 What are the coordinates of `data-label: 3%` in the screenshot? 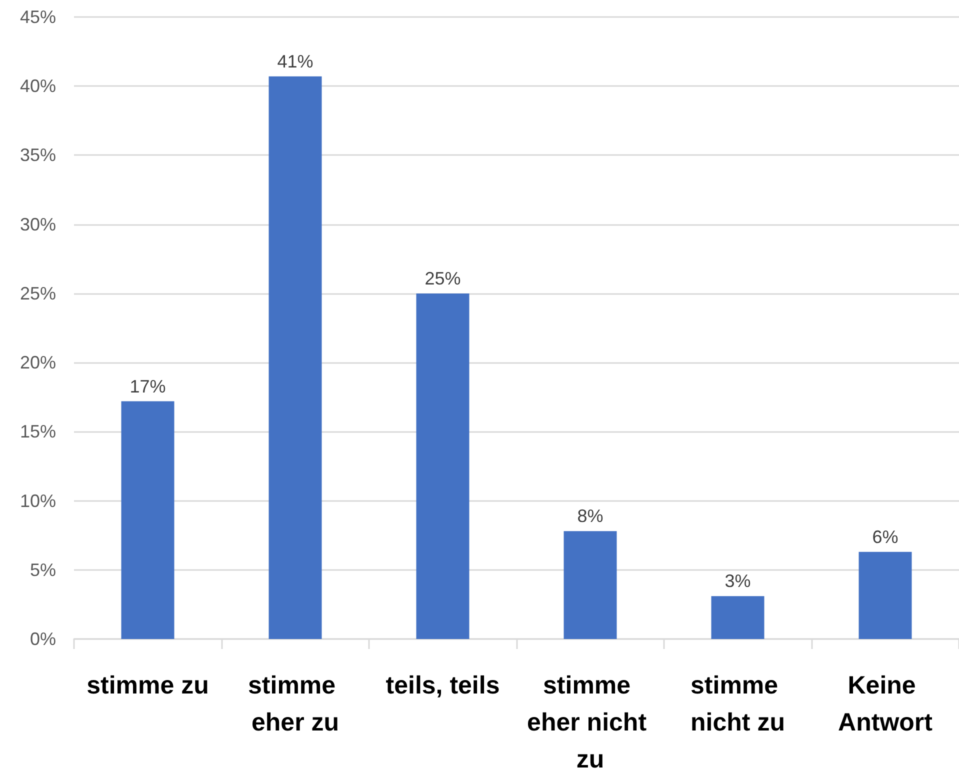 It's located at (737, 581).